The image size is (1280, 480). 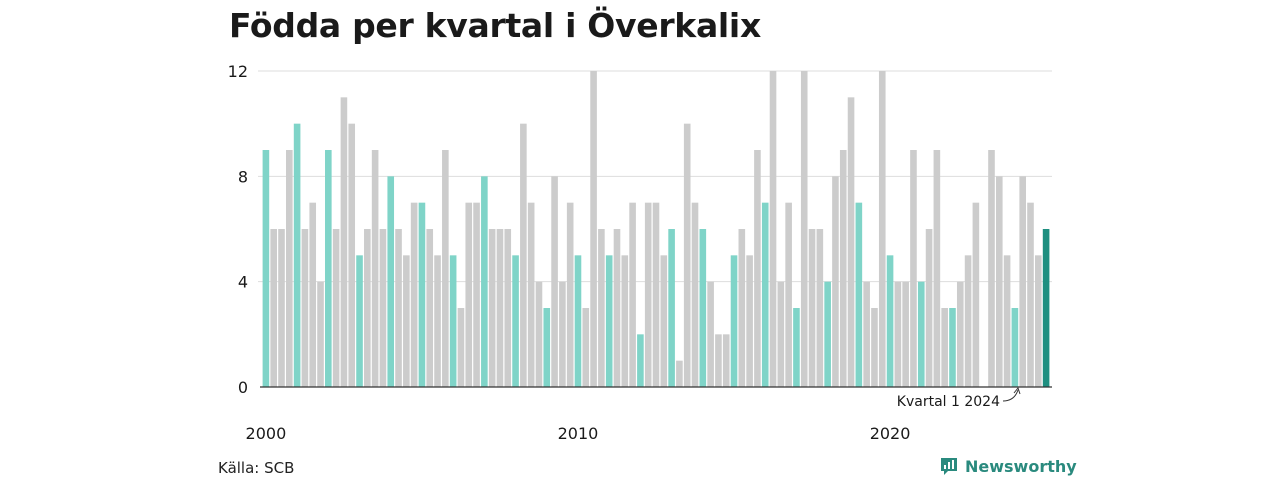 What do you see at coordinates (1017, 390) in the screenshot?
I see `annotation-arrowhead` at bounding box center [1017, 390].